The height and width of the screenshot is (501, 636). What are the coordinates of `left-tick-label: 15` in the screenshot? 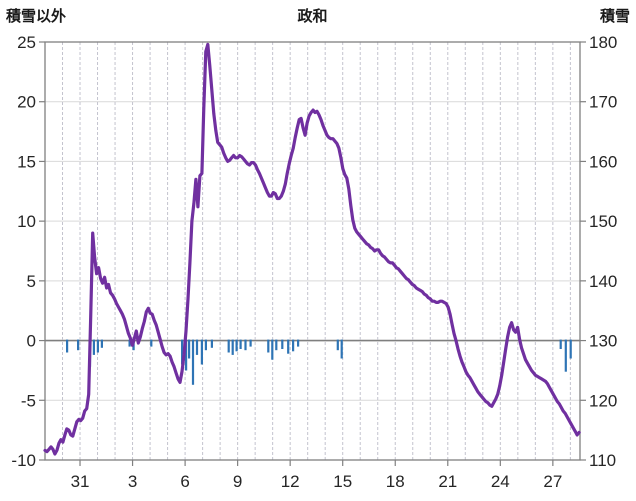 It's located at (26, 161).